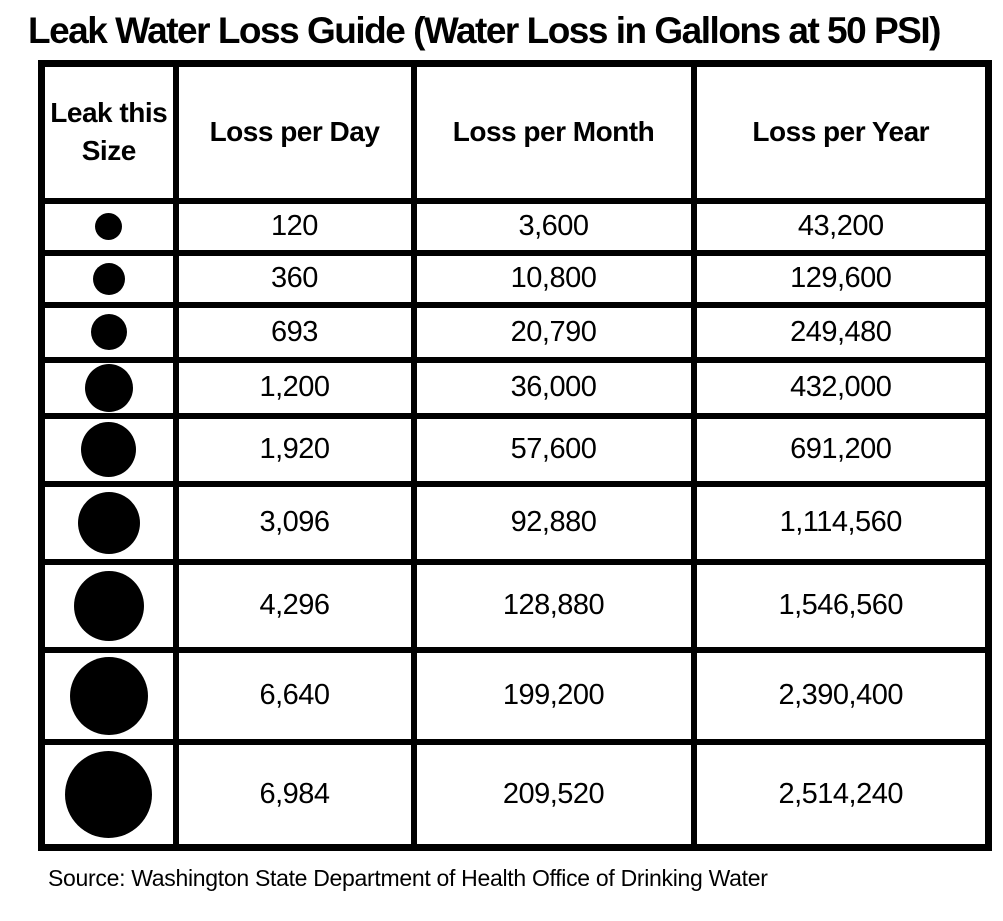 The width and height of the screenshot is (1003, 921). I want to click on table-row: 6,640 199,200 2,390,400, so click(515, 695).